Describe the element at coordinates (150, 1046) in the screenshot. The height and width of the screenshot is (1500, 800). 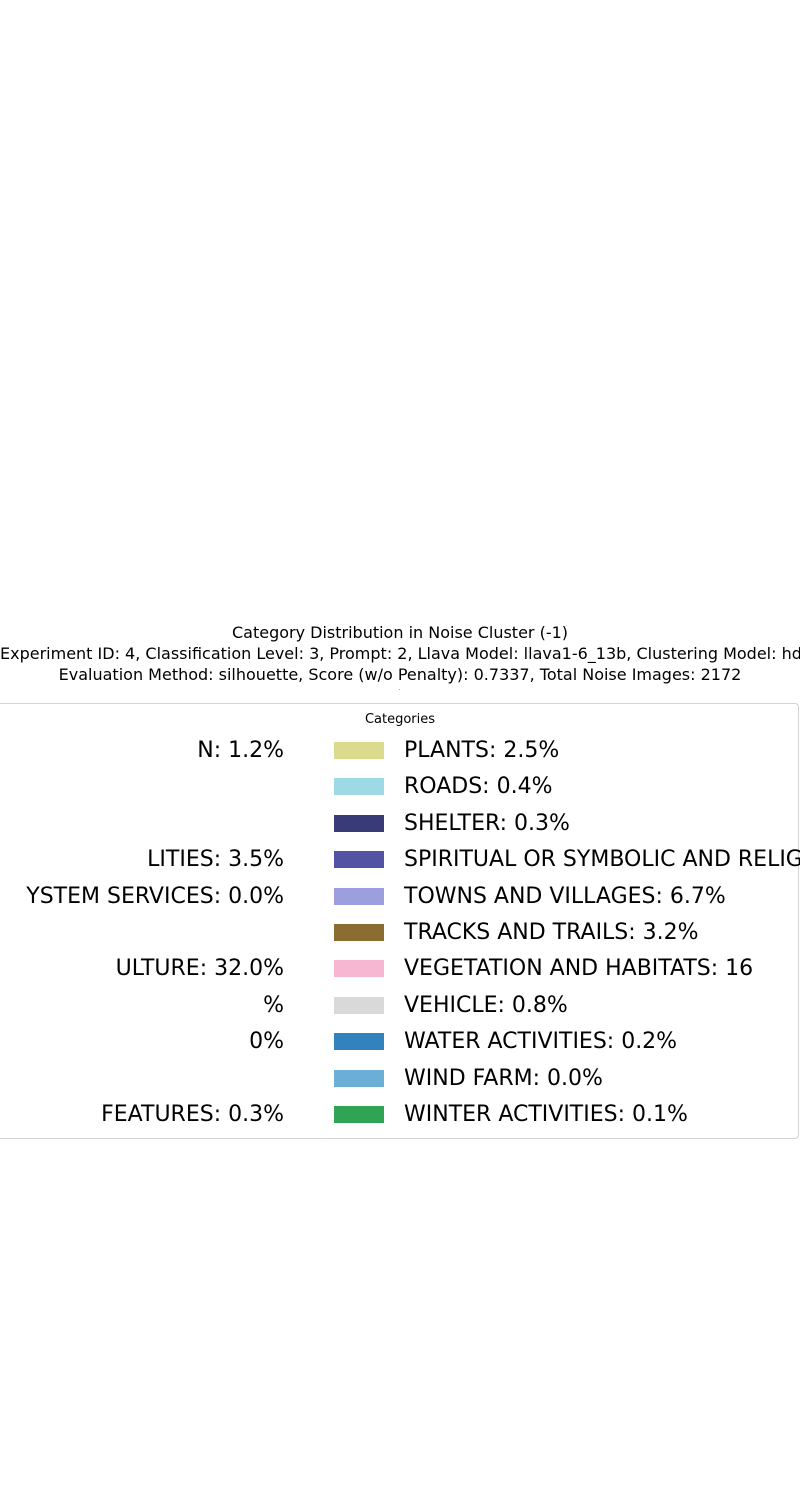
I see `legend-item-left: 0%` at that location.